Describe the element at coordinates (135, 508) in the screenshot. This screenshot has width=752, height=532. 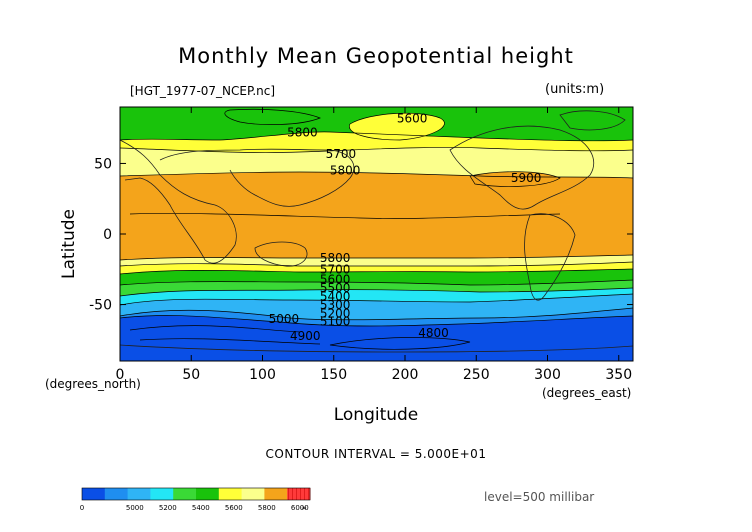
I see `colorbar-tick-label: 5000` at that location.